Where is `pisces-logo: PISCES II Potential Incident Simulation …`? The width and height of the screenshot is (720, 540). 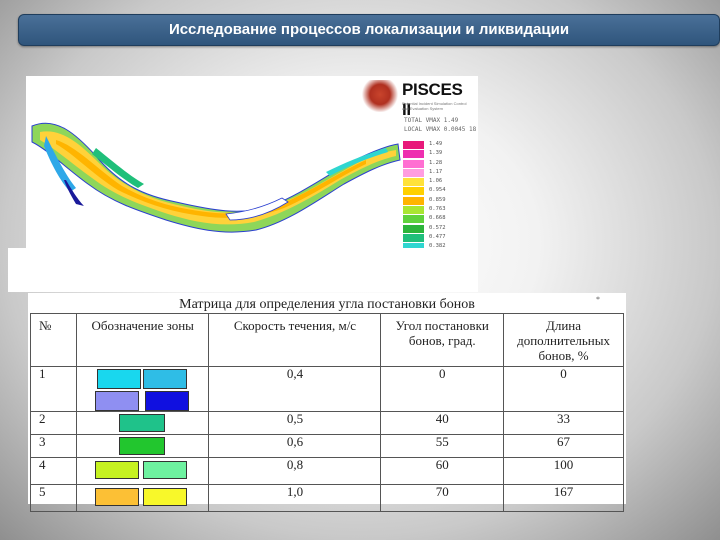
pisces-logo: PISCES II Potential Incident Simulation … is located at coordinates (418, 99).